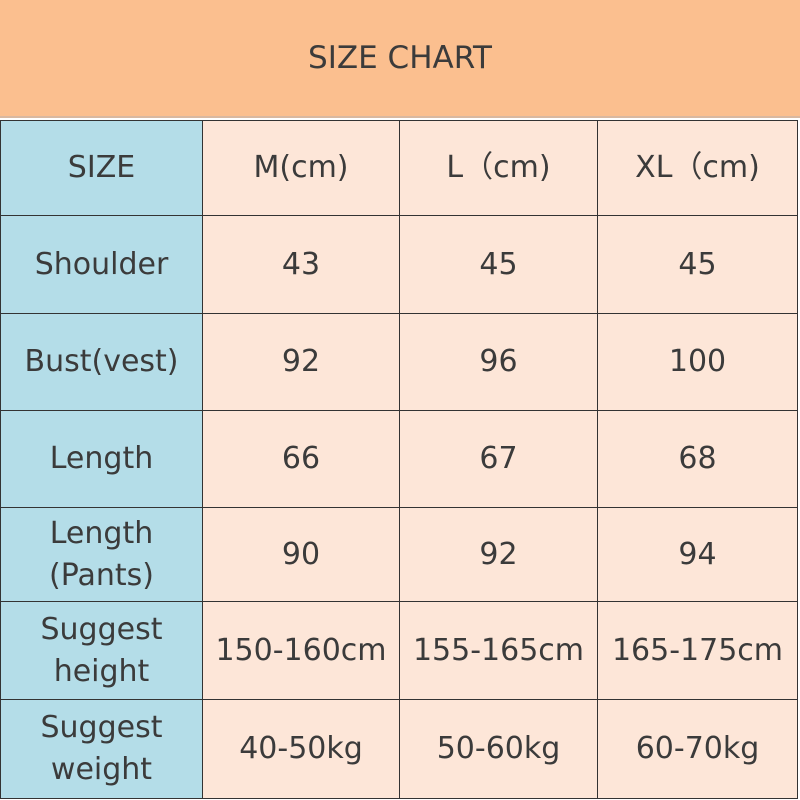 The height and width of the screenshot is (800, 800). Describe the element at coordinates (301, 650) in the screenshot. I see `value-cell: 150-160cm` at that location.